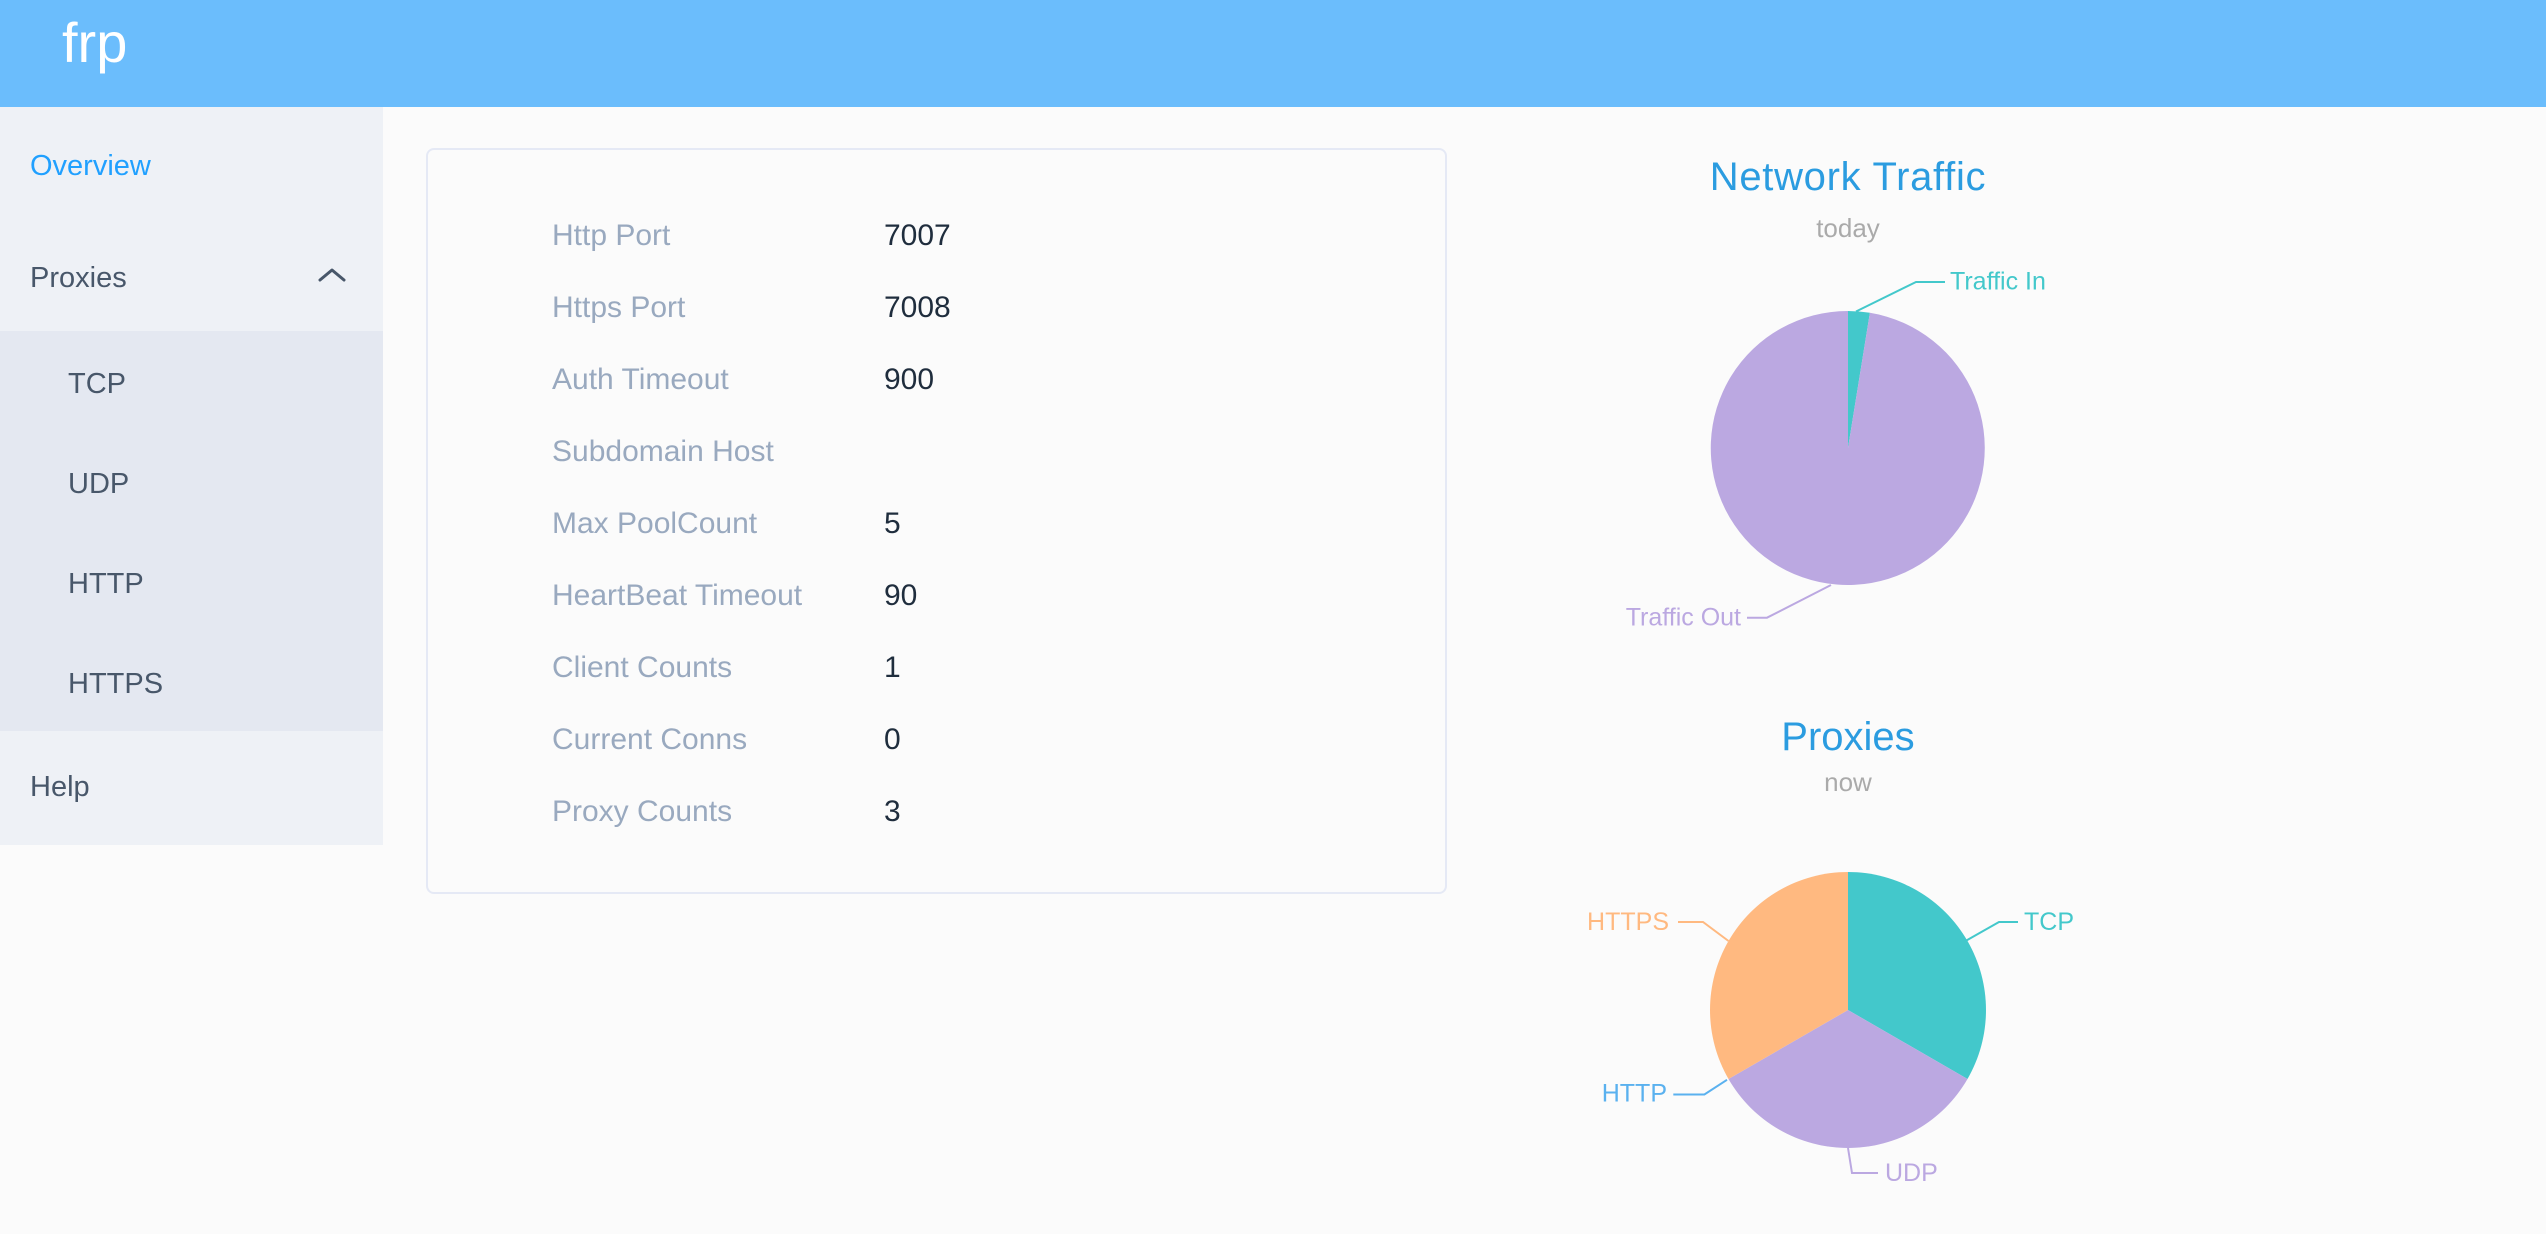 This screenshot has height=1234, width=2546. What do you see at coordinates (1911, 1173) in the screenshot?
I see `svg-text: UDP` at bounding box center [1911, 1173].